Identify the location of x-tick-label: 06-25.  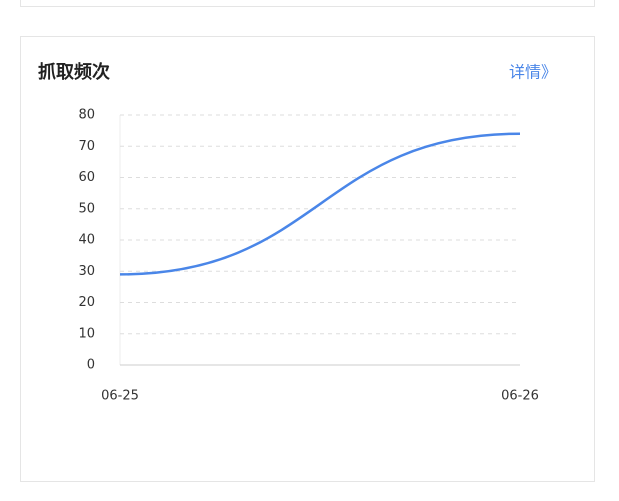
(120, 396).